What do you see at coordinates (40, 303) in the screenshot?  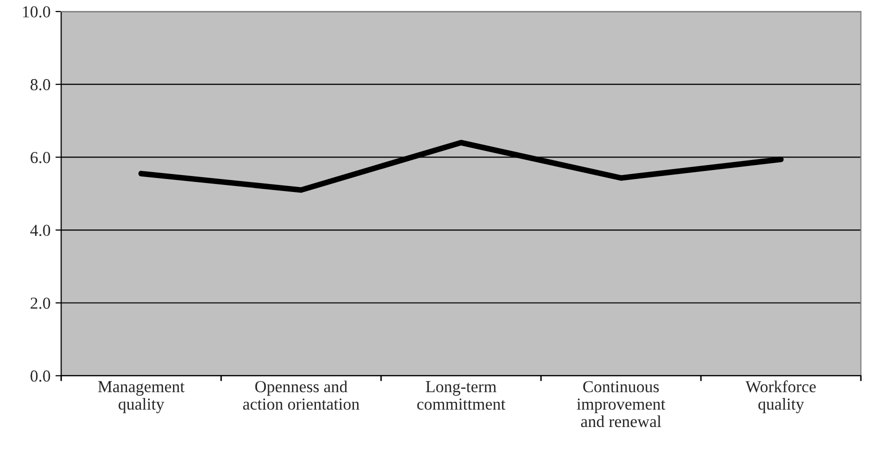 I see `y-tick-label: 2.0` at bounding box center [40, 303].